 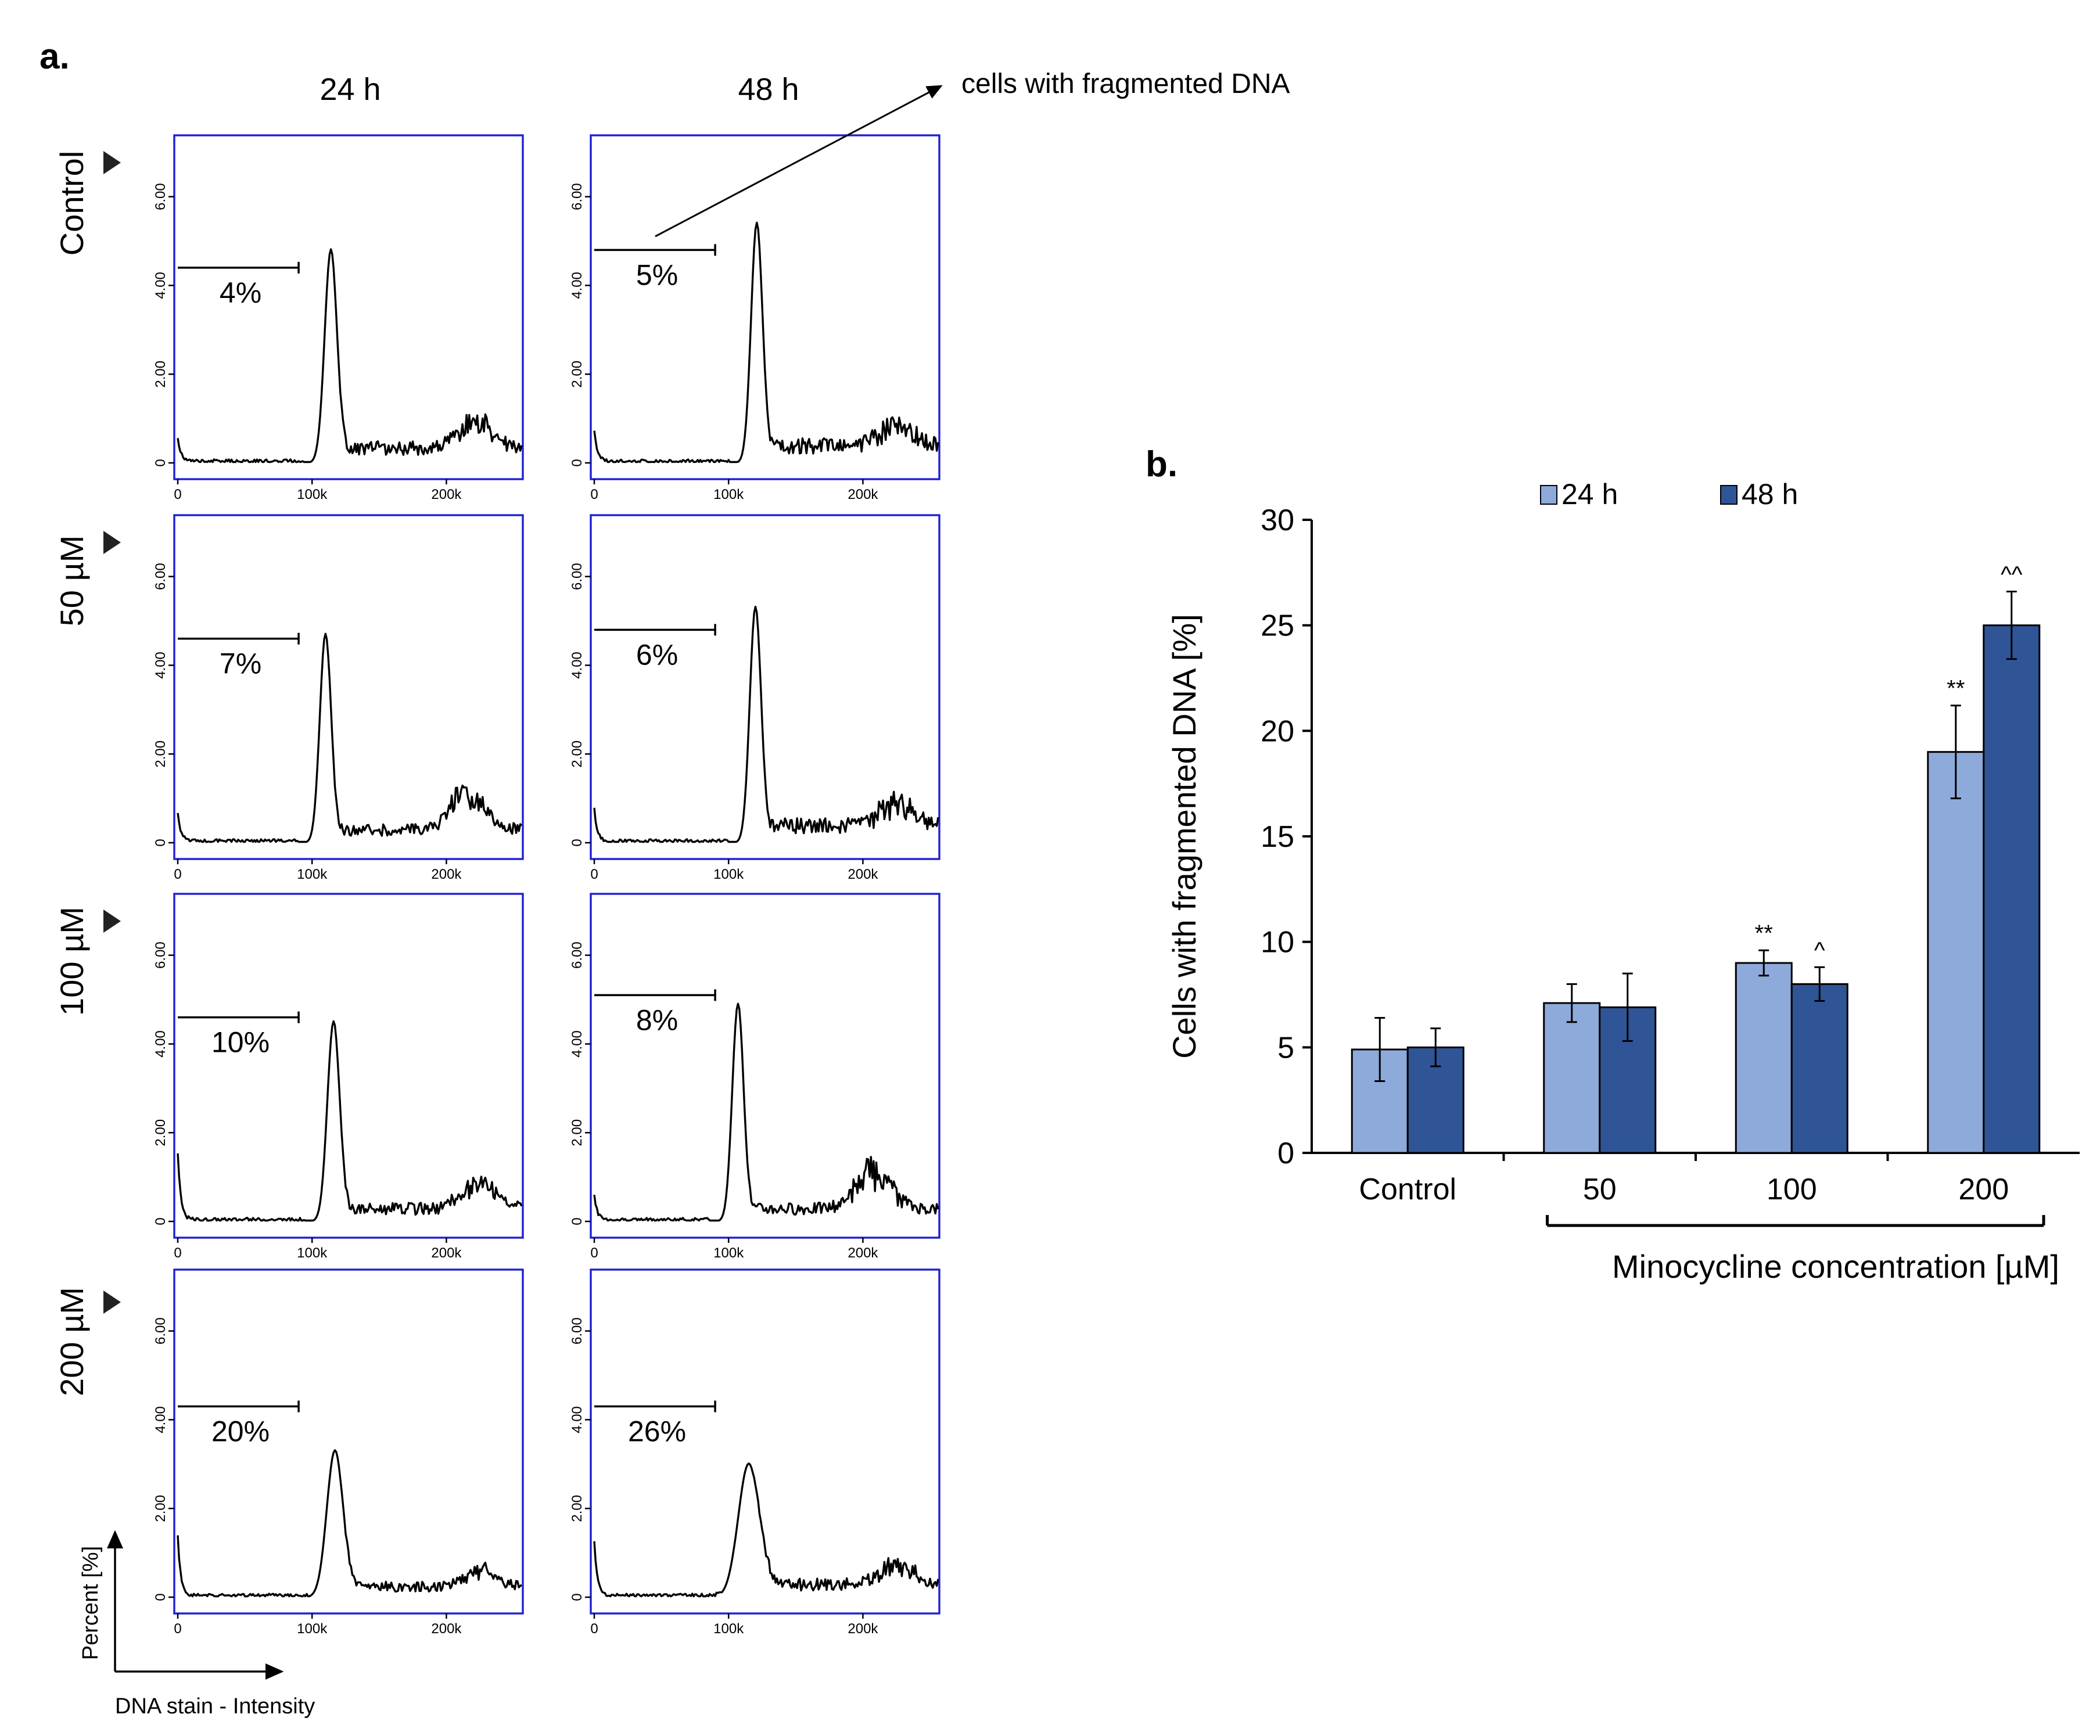 I want to click on row-label-50uM: 50 µM, so click(x=72, y=581).